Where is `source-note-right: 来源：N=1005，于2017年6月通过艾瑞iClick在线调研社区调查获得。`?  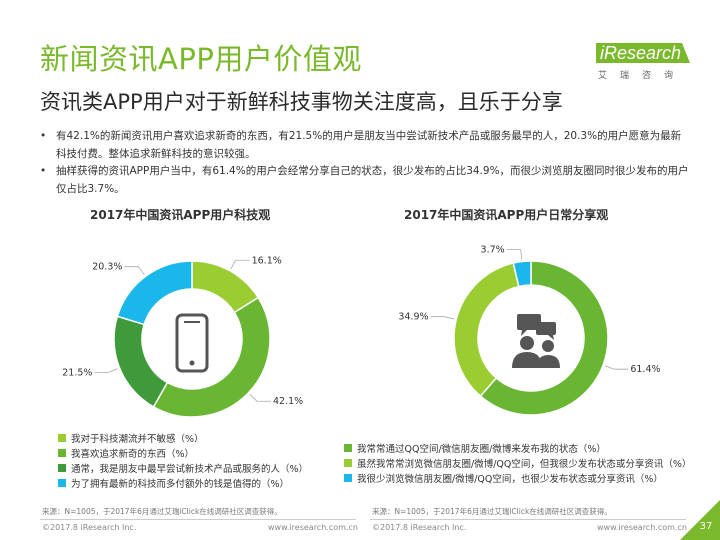 source-note-right: 来源：N=1005，于2017年6月通过艾瑞iClick在线调研社区调查获得。 is located at coordinates (492, 511).